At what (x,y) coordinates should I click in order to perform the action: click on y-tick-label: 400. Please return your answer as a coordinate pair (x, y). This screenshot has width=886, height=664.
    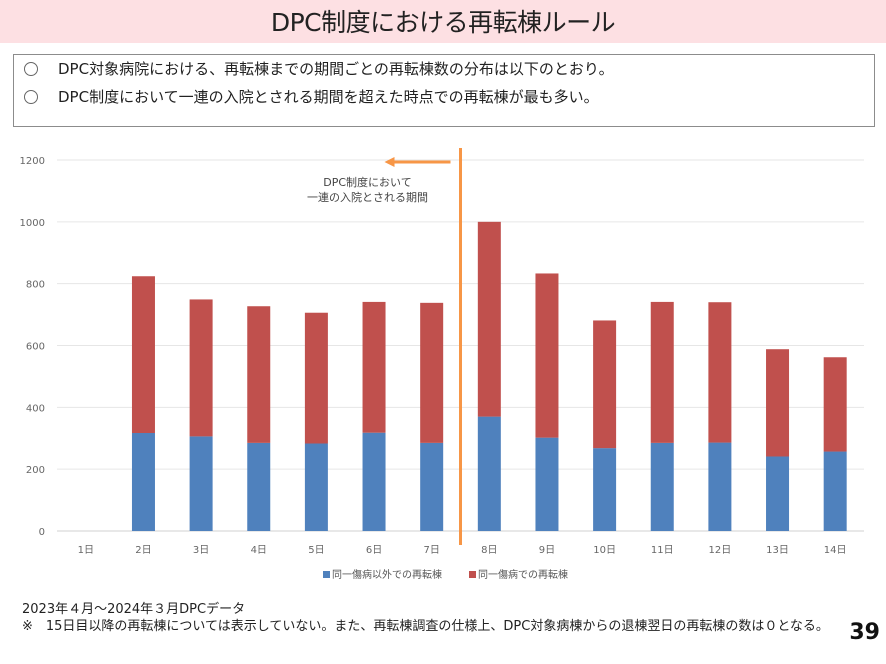
    Looking at the image, I should click on (35, 408).